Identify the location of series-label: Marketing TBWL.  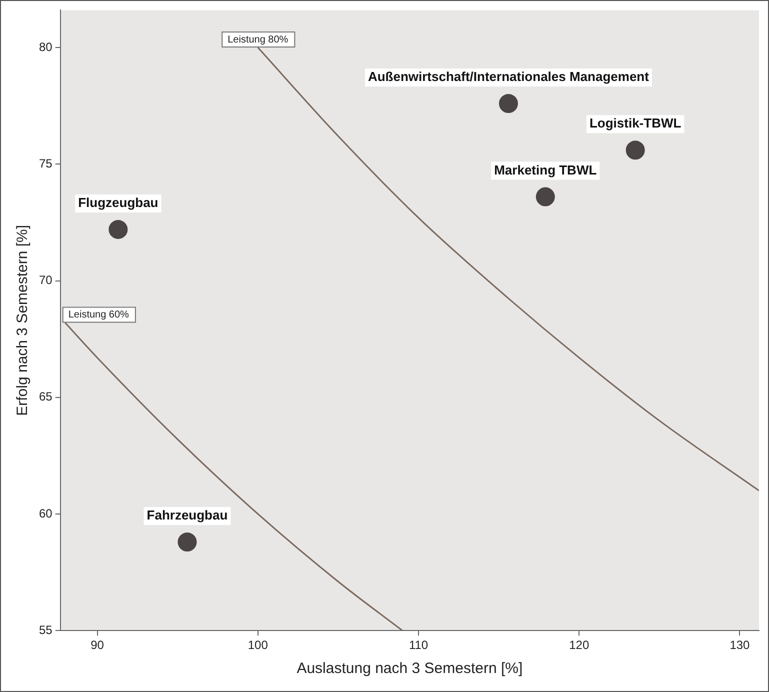
(545, 170).